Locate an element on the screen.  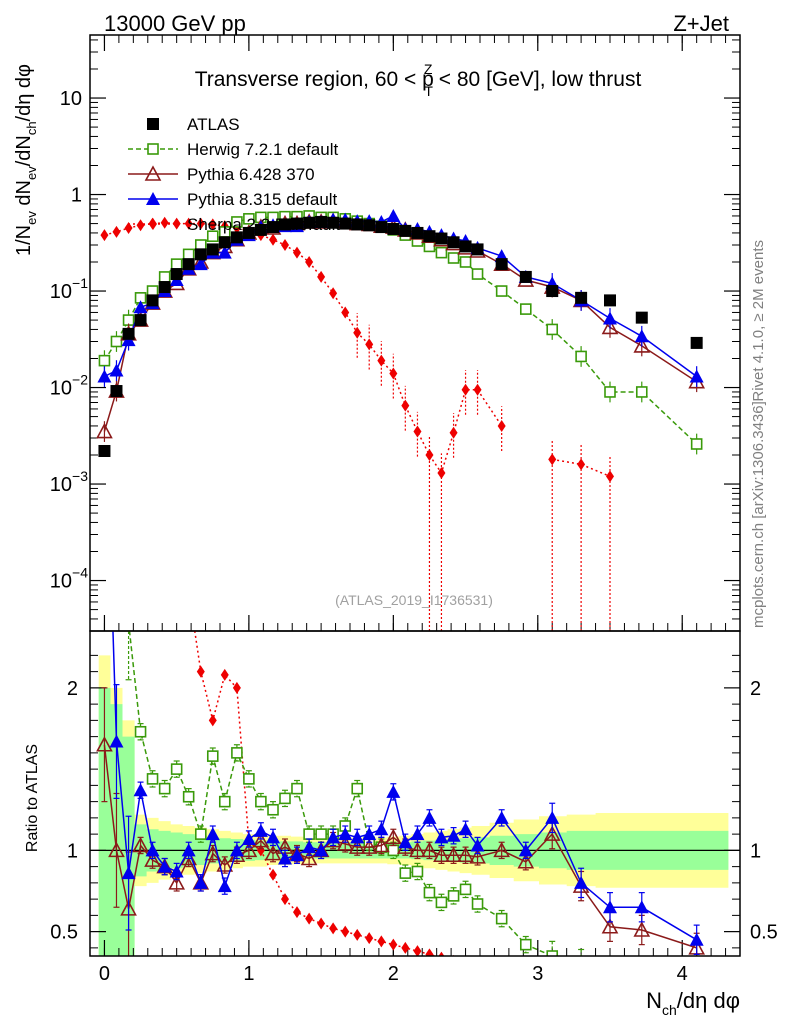
title-pre: Transverse region, 60 < p is located at coordinates (314, 79).